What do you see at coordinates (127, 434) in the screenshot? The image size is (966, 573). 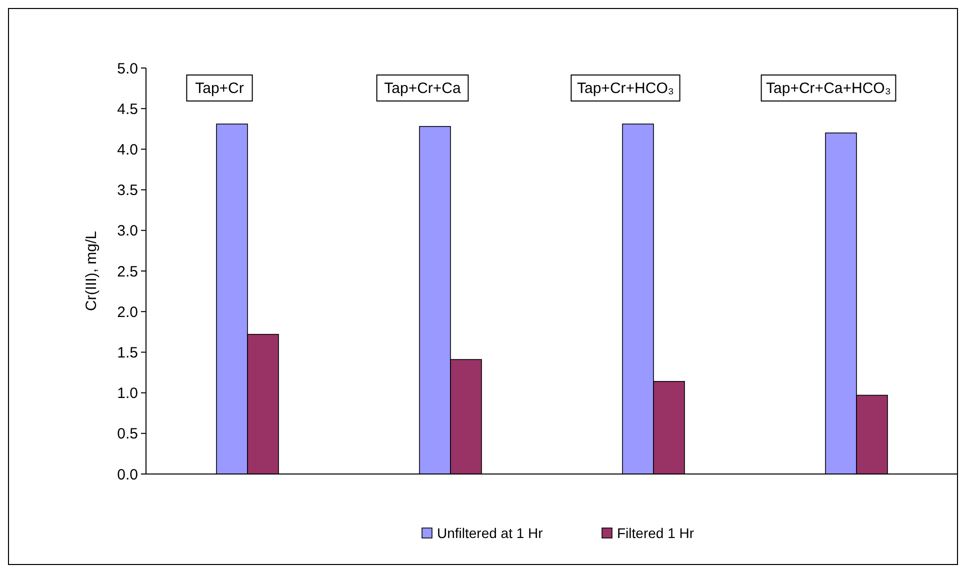 I see `y-tick-label: 0.5` at bounding box center [127, 434].